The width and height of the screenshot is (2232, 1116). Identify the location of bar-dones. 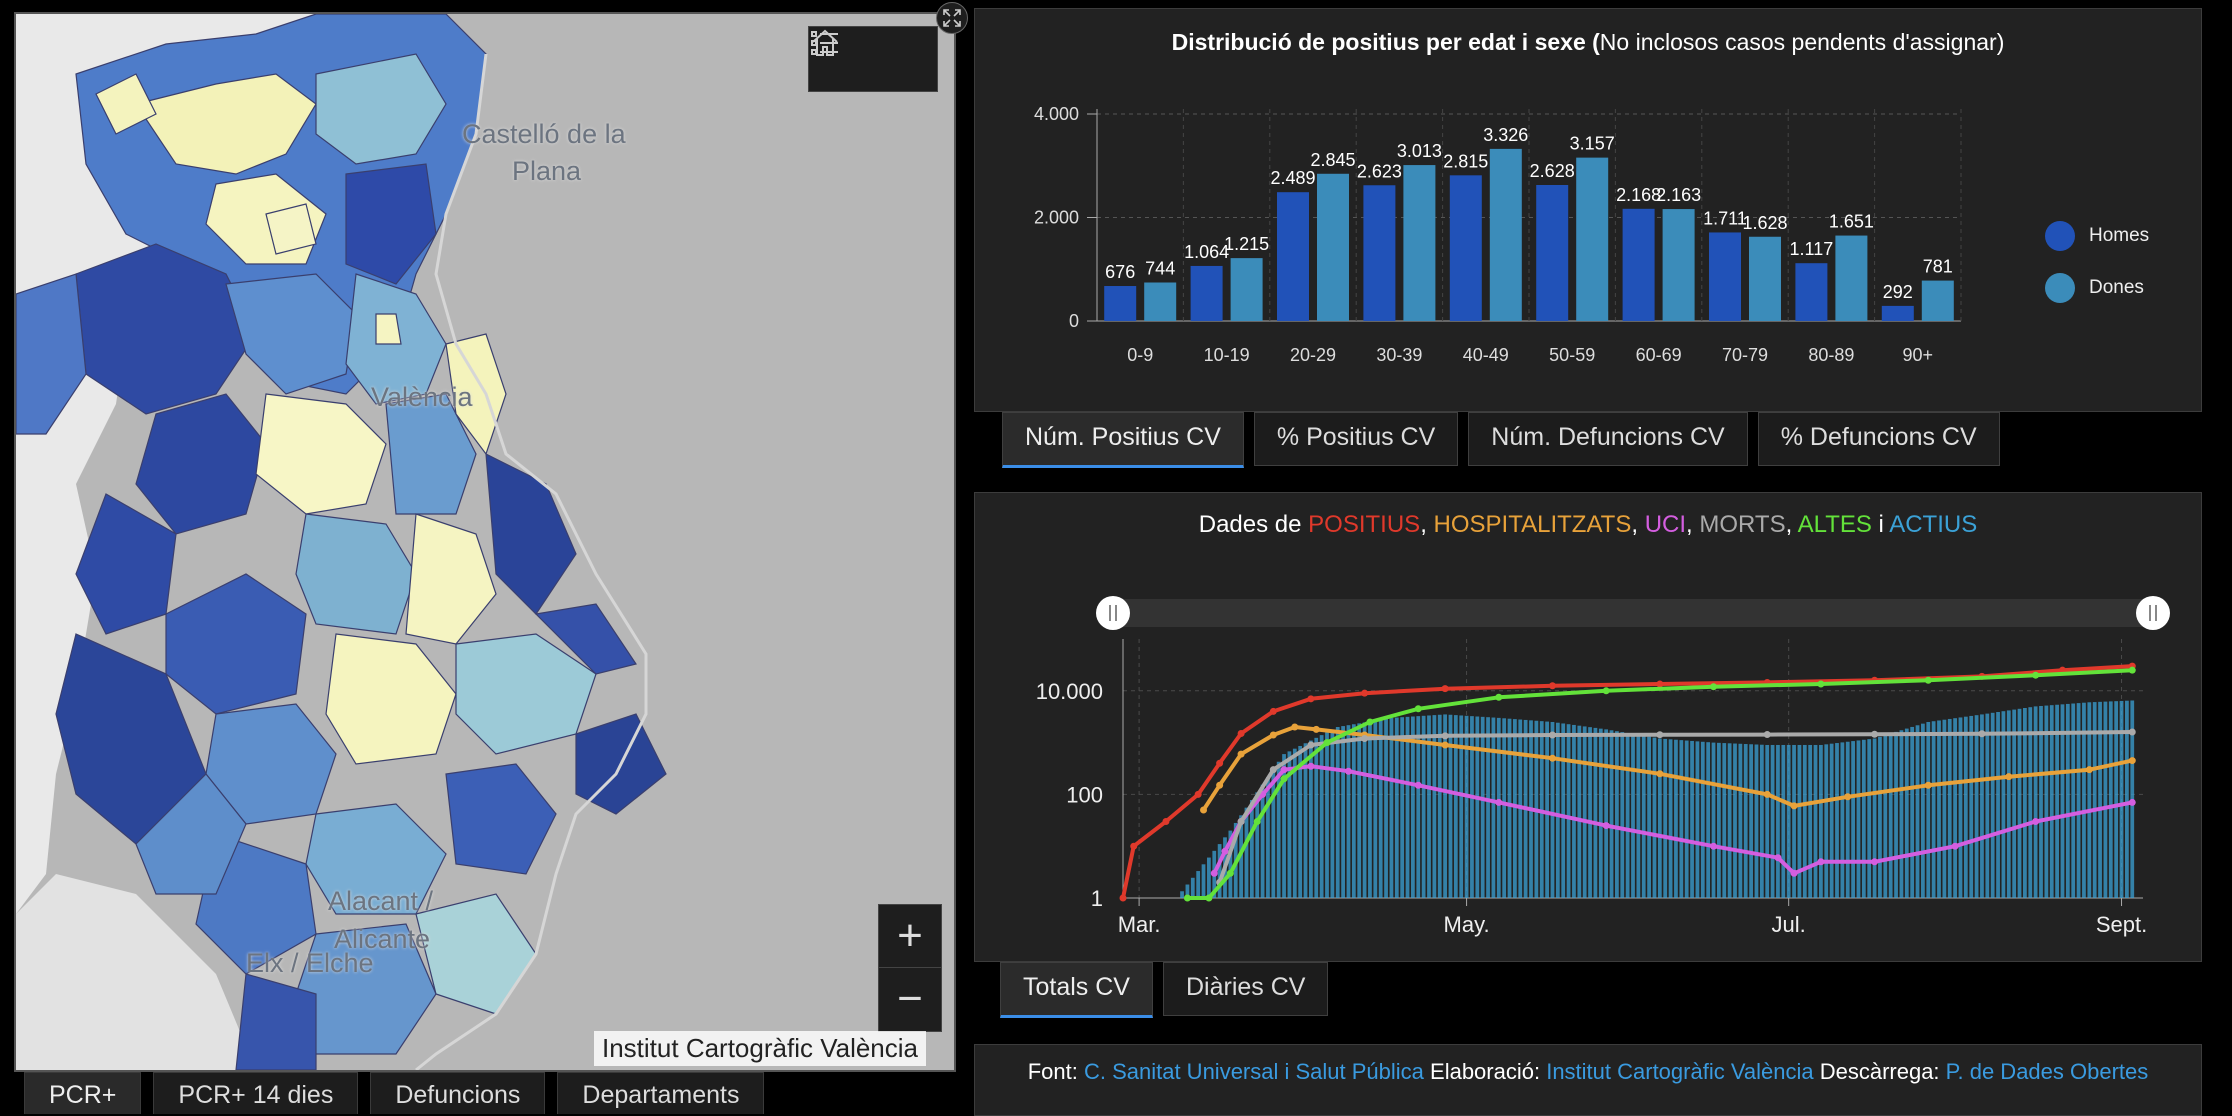
(1851, 278).